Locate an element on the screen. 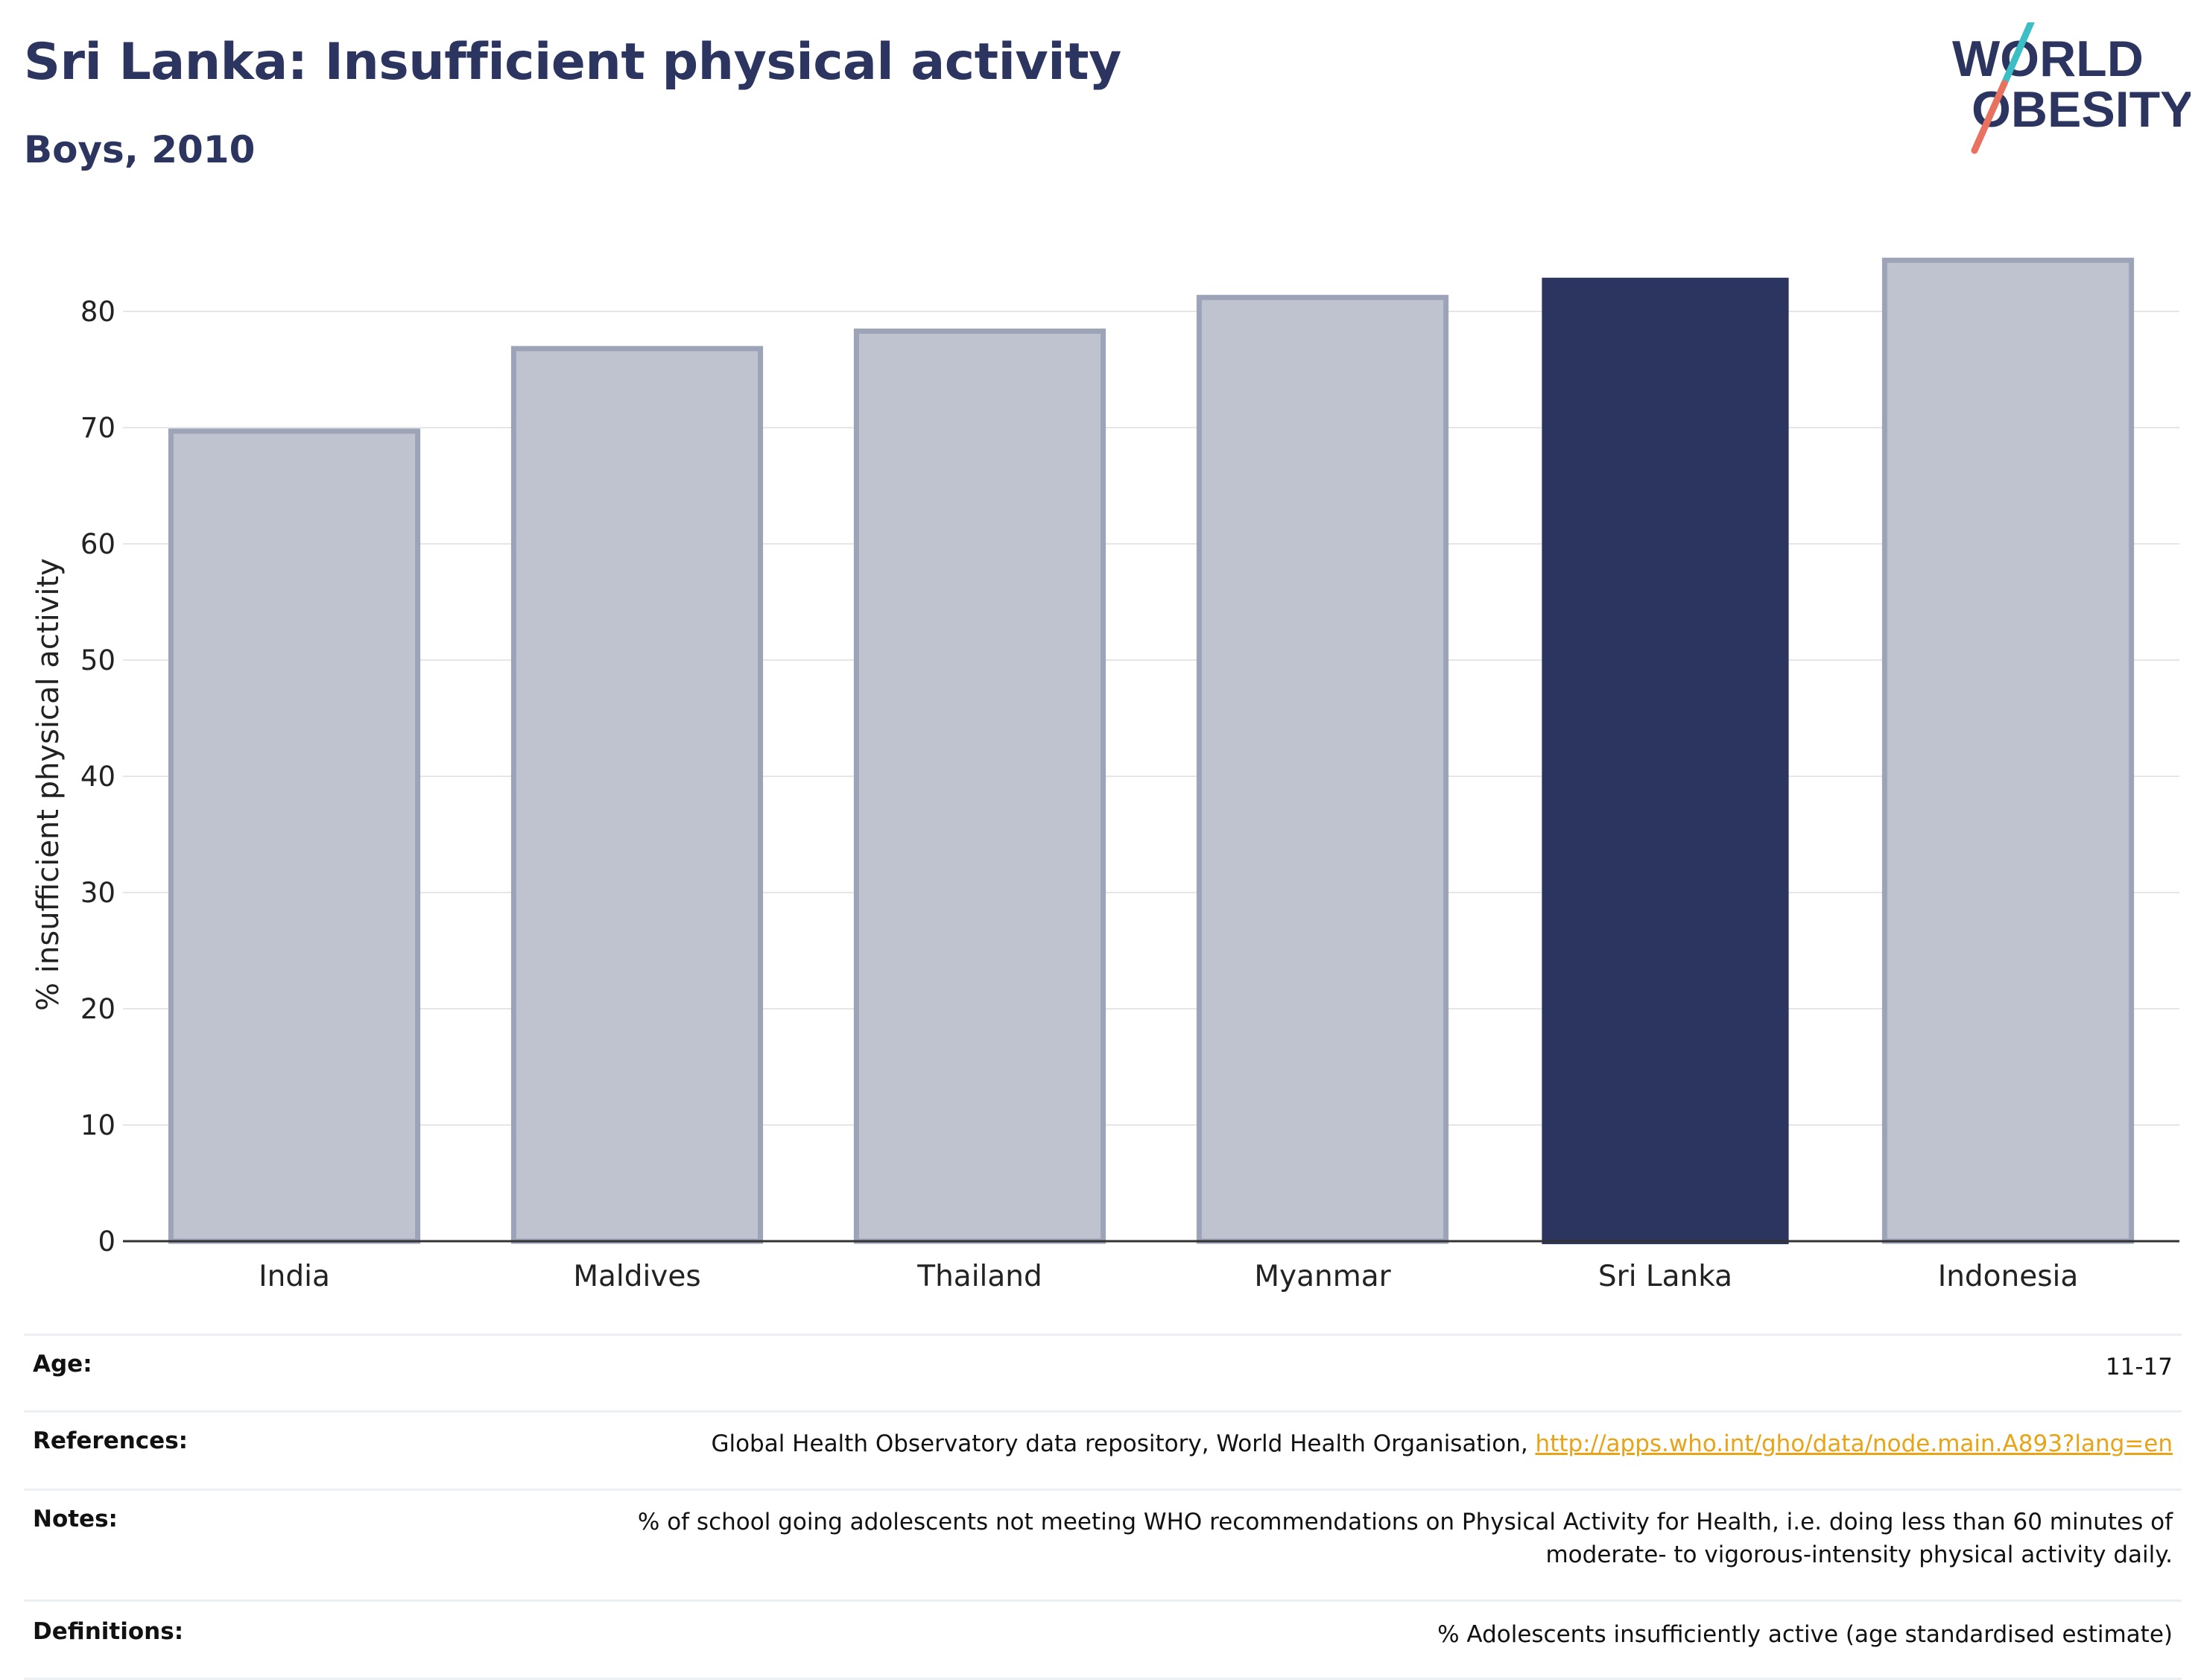 This screenshot has height=1680, width=2204. bar-indonesia is located at coordinates (2008, 750).